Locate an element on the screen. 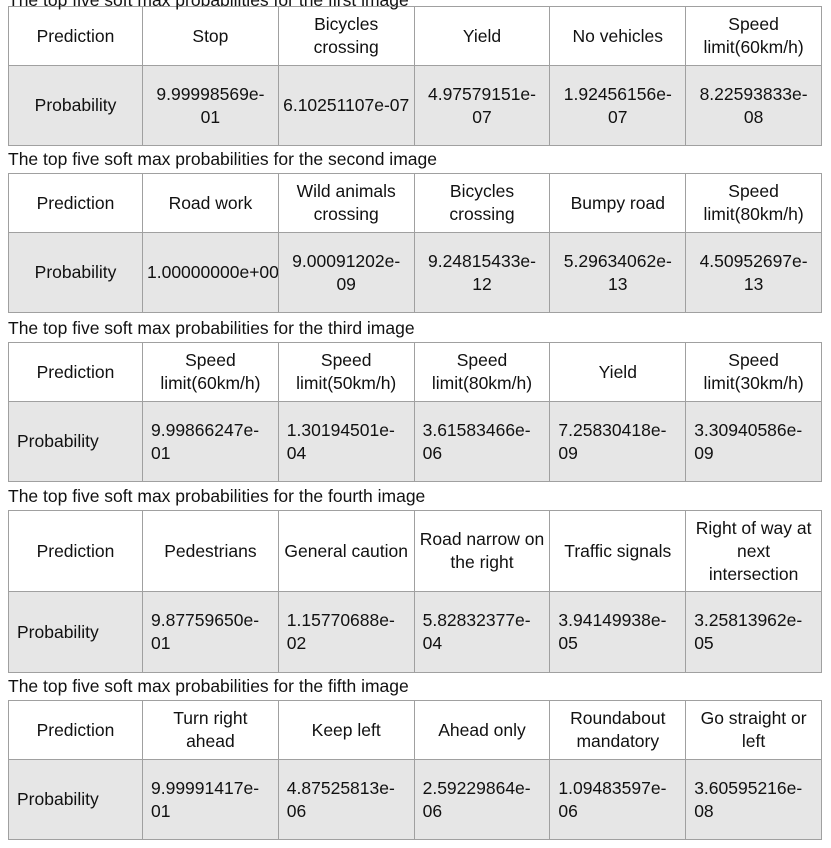 Image resolution: width=831 pixels, height=848 pixels. probability-cell: 3.25813962e-05 is located at coordinates (753, 632).